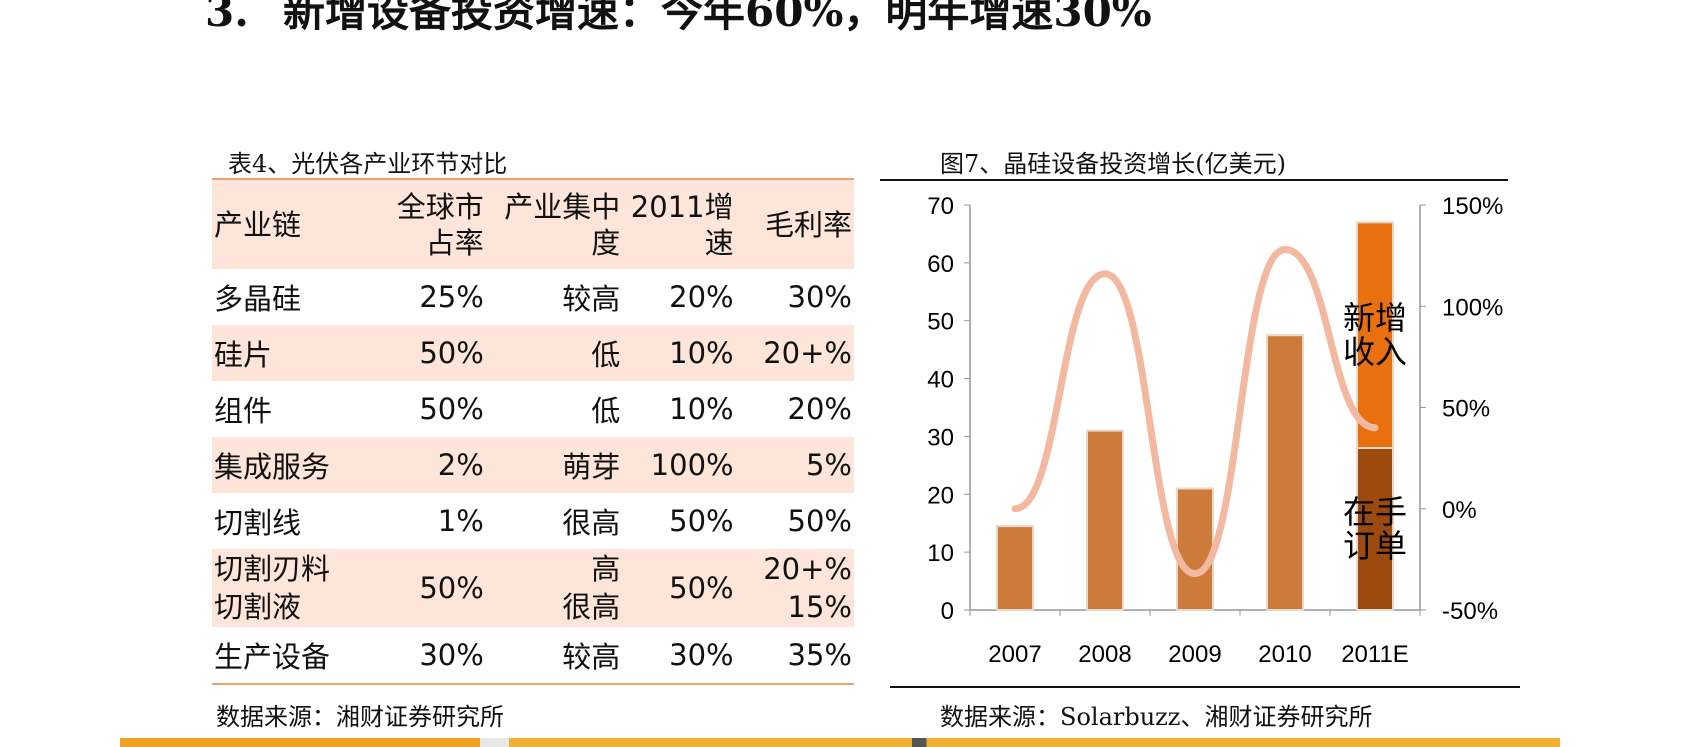 This screenshot has height=747, width=1684. I want to click on chart-source: 数据来源：Solarbuzz、湘财证券研究所, so click(1156, 717).